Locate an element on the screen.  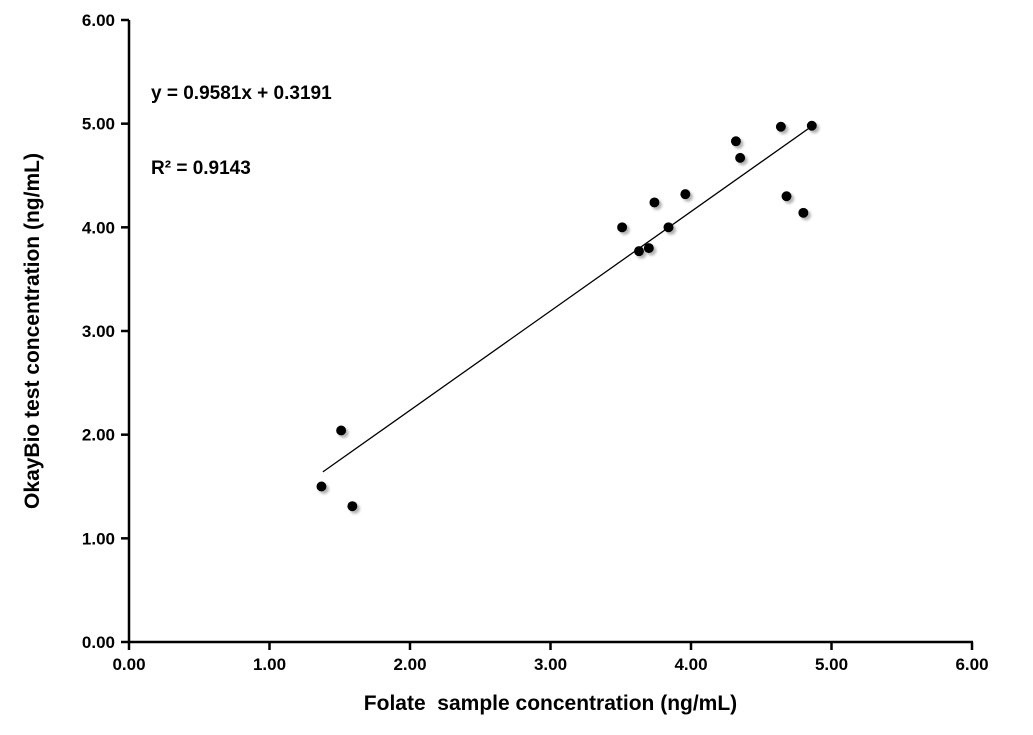
y-tick-label: 3.00 is located at coordinates (98, 331).